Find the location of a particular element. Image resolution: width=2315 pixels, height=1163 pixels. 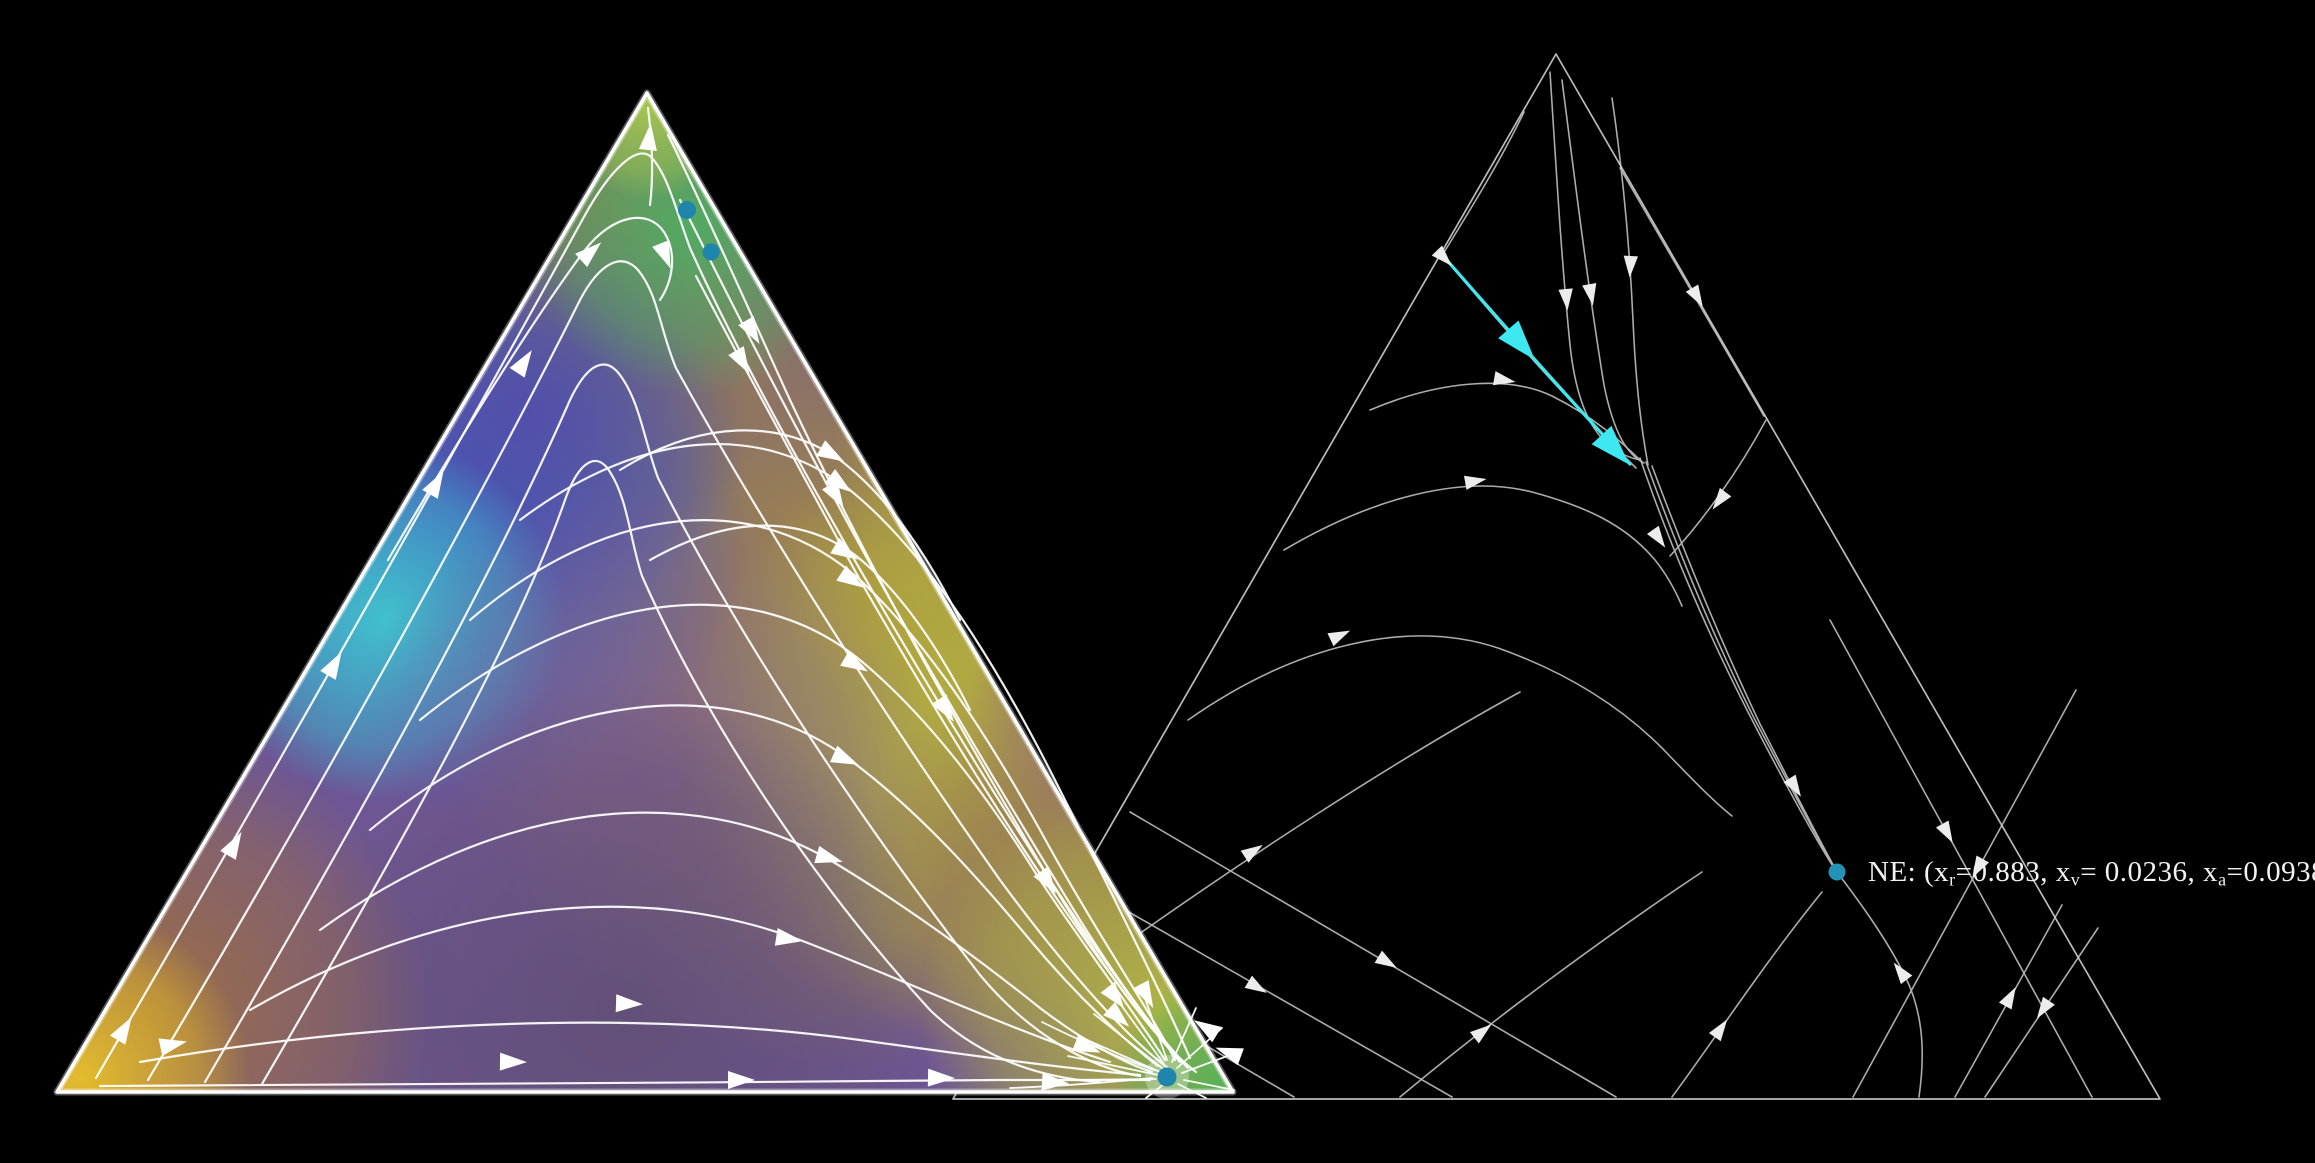

ne-equilibrium-label: NE: (xr=0.883, xv= 0.0236, xa=0.0938 ) is located at coordinates (2091, 875).